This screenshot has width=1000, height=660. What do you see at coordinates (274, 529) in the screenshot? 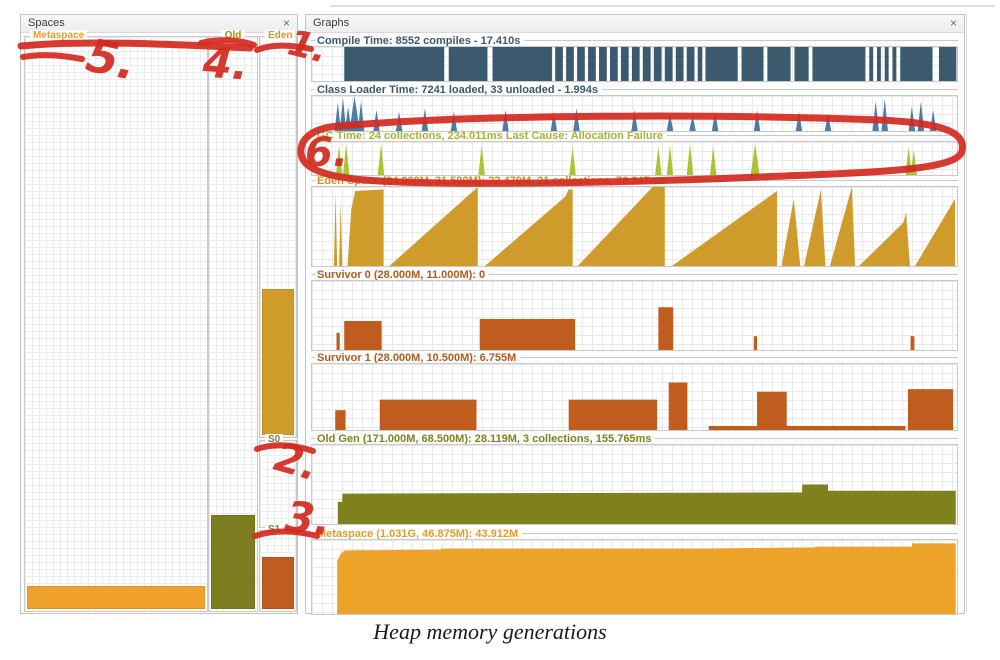
I see `survivor1-space-label: S1` at bounding box center [274, 529].